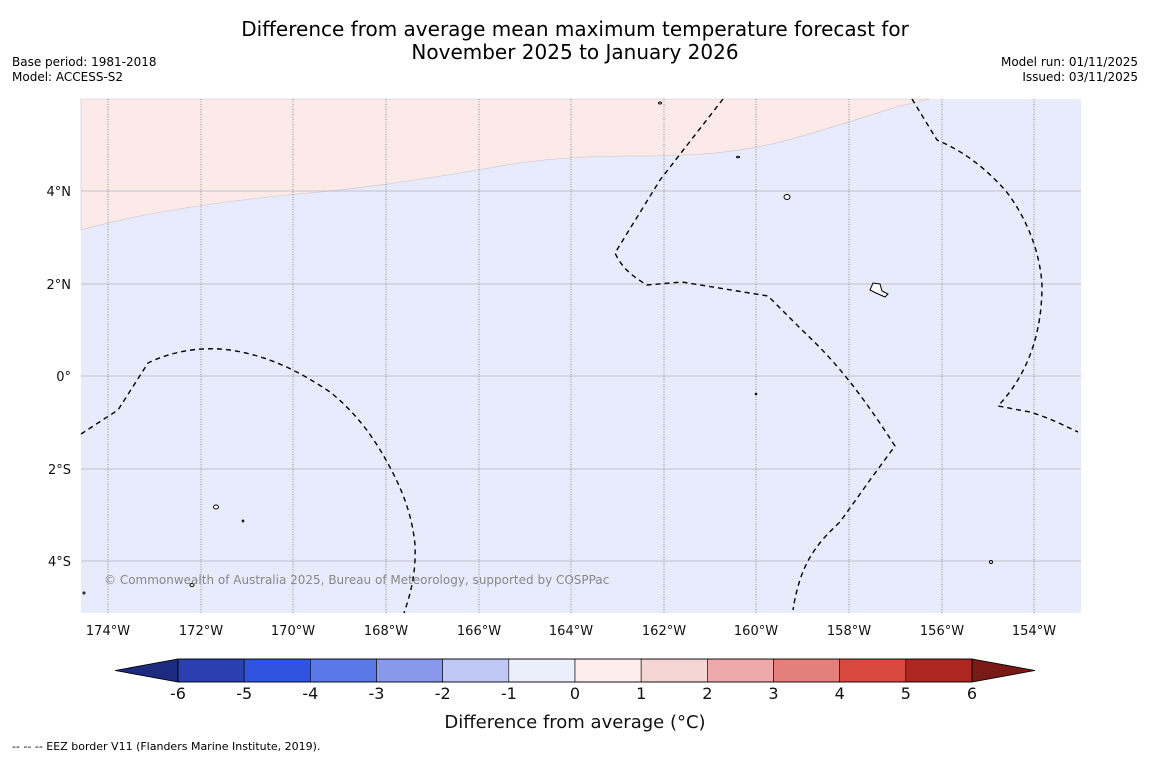  Describe the element at coordinates (849, 631) in the screenshot. I see `lon-label: 158°W` at that location.